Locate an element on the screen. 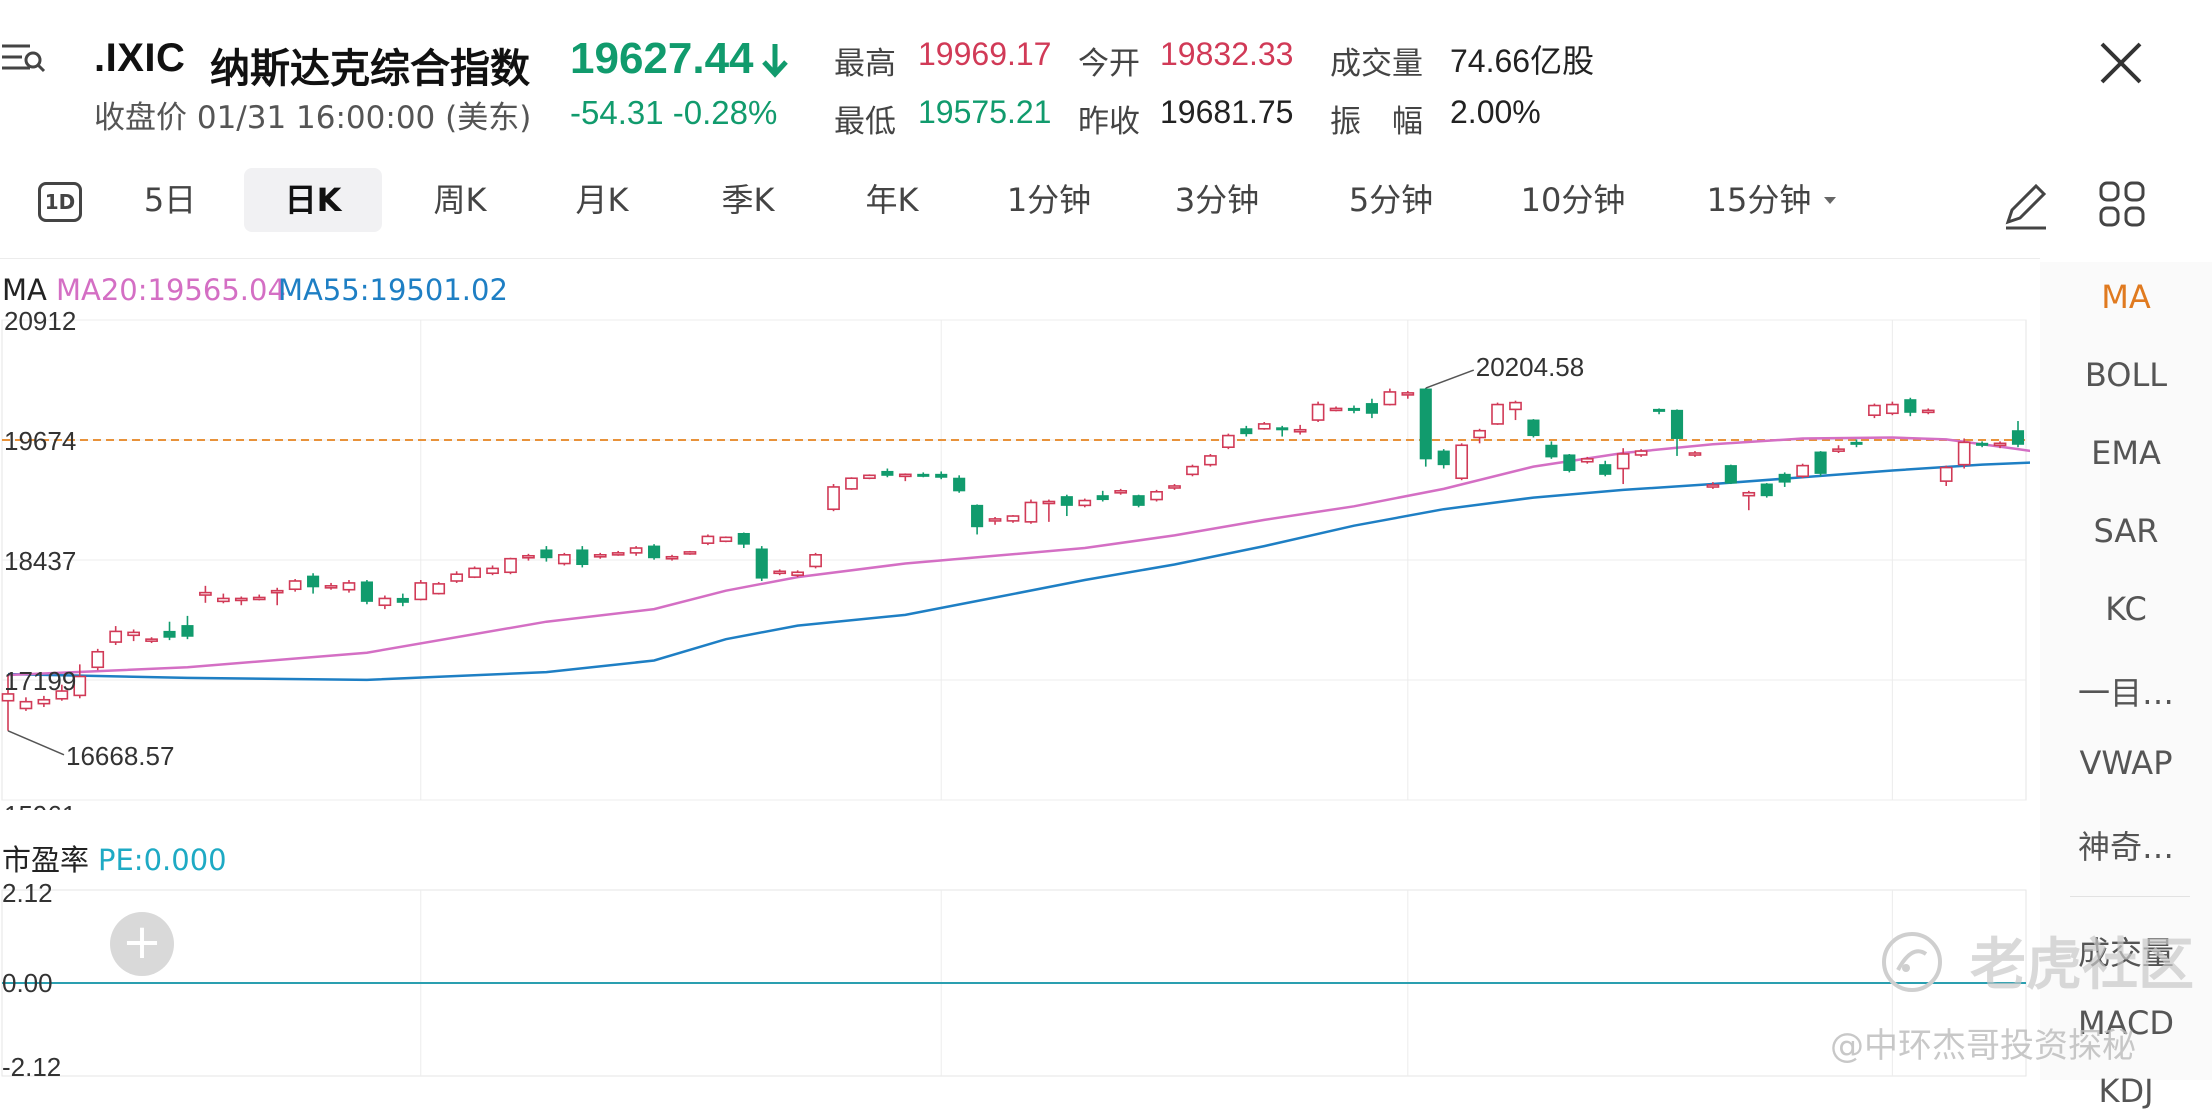 Image resolution: width=2212 pixels, height=1110 pixels. tab-item: 10分钟 is located at coordinates (1573, 200).